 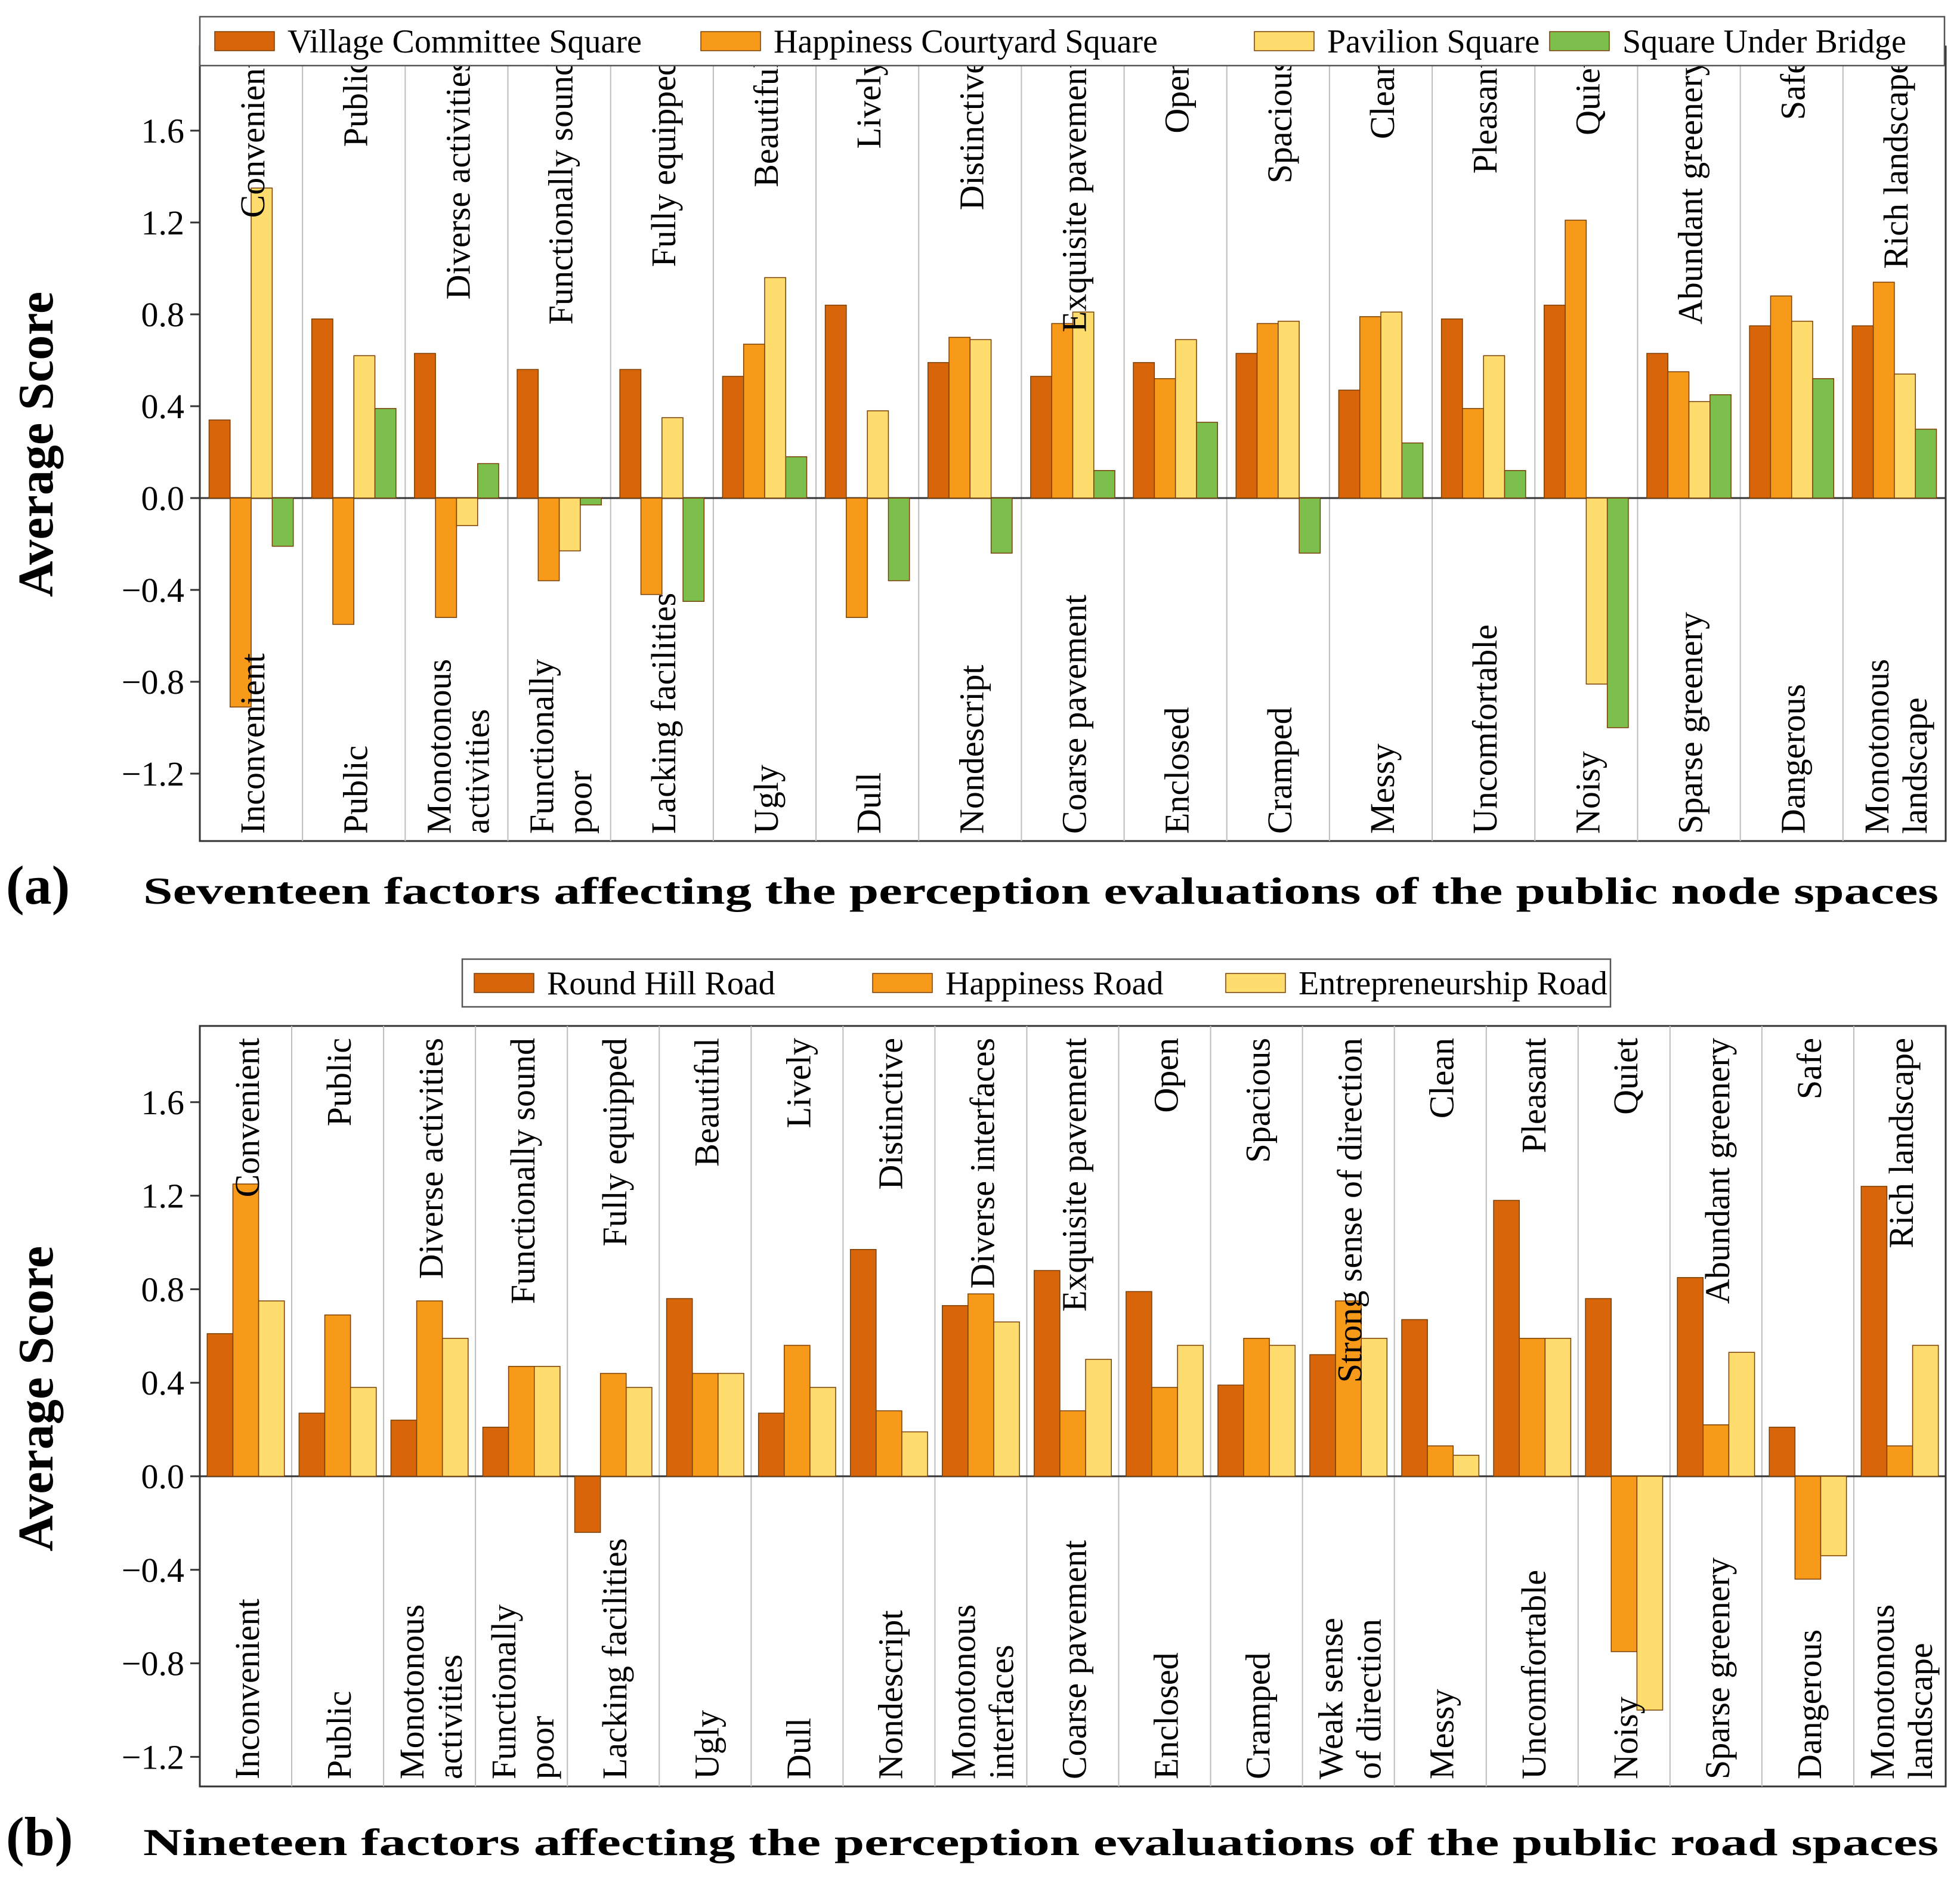 What do you see at coordinates (1442, 1734) in the screenshot?
I see `negative-factor-label: Messy` at bounding box center [1442, 1734].